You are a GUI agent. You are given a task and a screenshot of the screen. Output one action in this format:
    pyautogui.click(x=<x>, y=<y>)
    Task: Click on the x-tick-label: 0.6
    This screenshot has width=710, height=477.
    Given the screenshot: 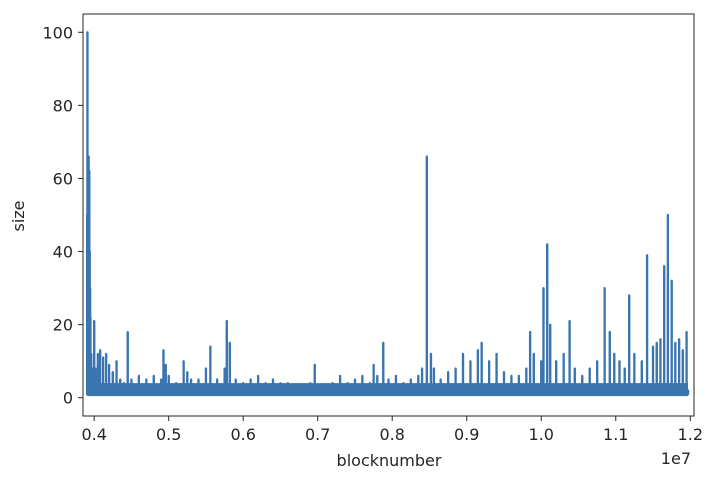 What is the action you would take?
    pyautogui.click(x=242, y=434)
    